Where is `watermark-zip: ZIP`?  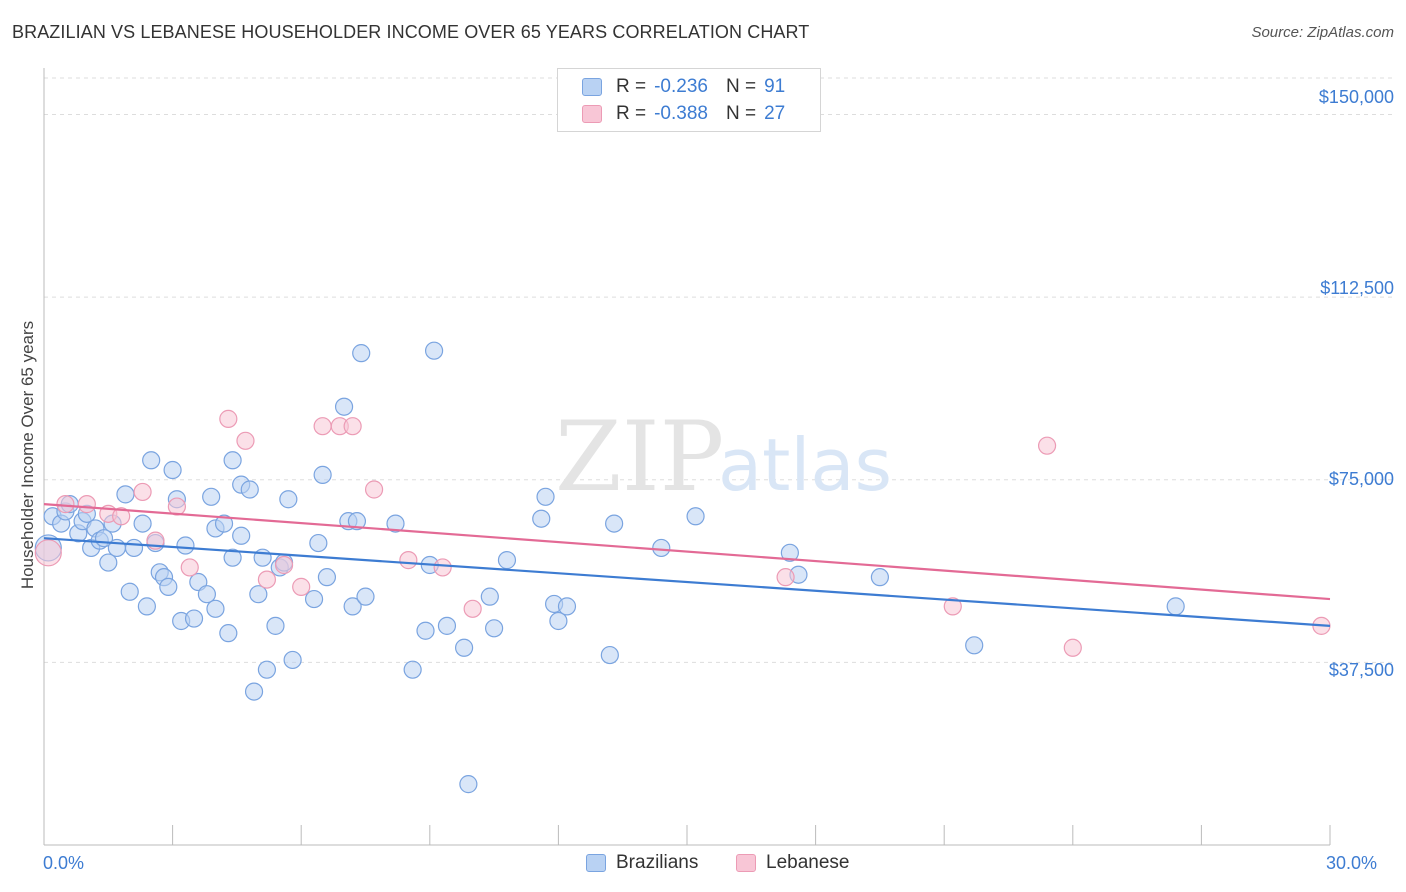
watermark-zip: ZIP is located at coordinates (639, 457).